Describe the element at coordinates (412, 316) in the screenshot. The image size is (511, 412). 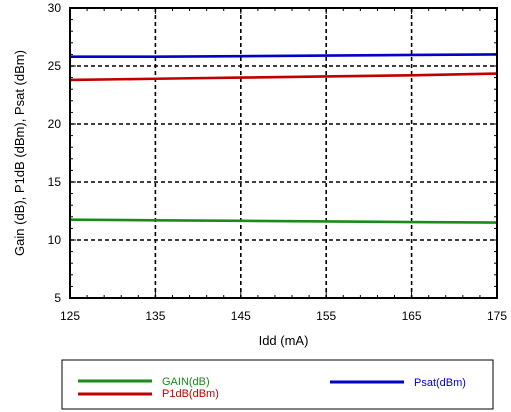
I see `x-tick-label: 165` at that location.